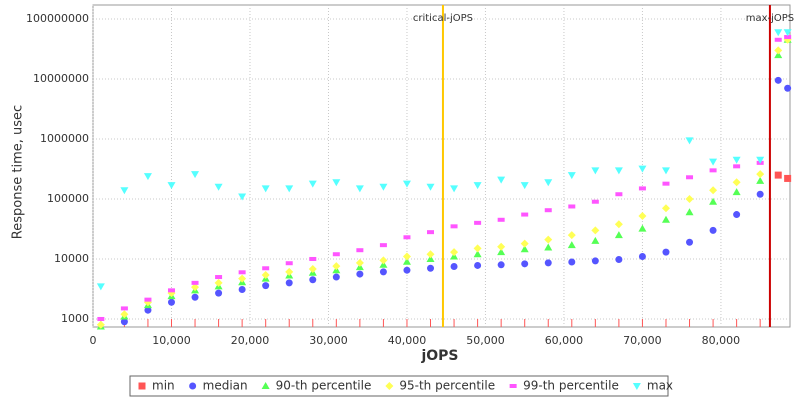 The image size is (800, 400). Describe the element at coordinates (571, 386) in the screenshot. I see `legend-label: 99-th percentile` at that location.